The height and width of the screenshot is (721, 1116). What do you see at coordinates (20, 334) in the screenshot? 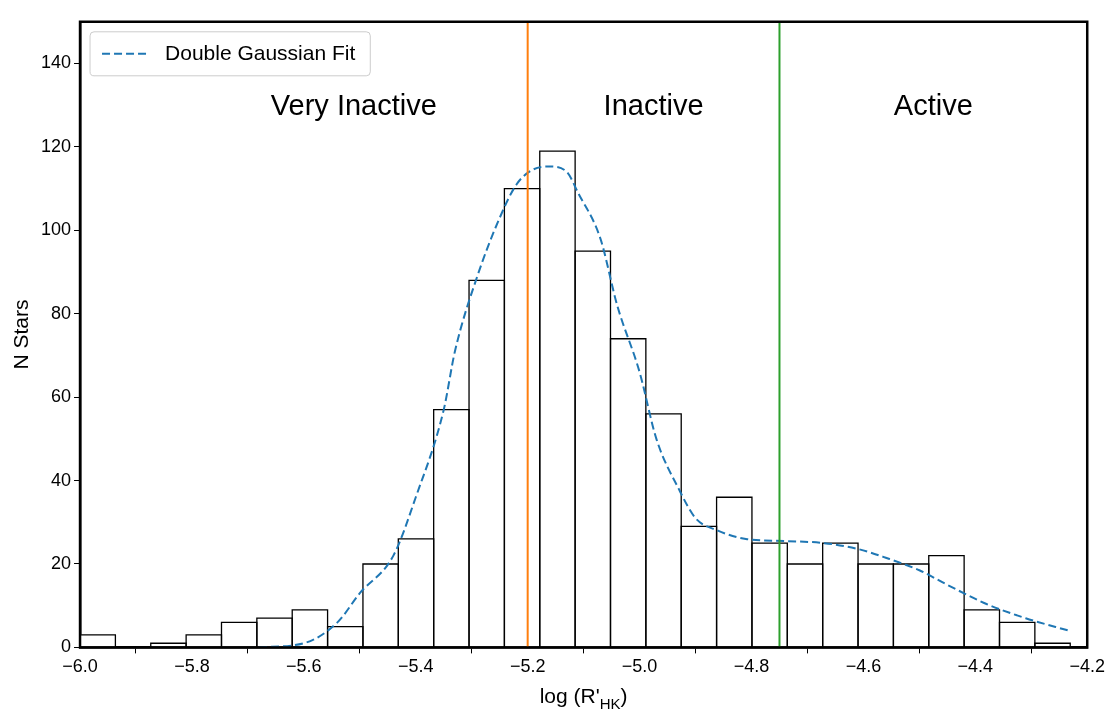
I see `y-axis-title: N Stars` at bounding box center [20, 334].